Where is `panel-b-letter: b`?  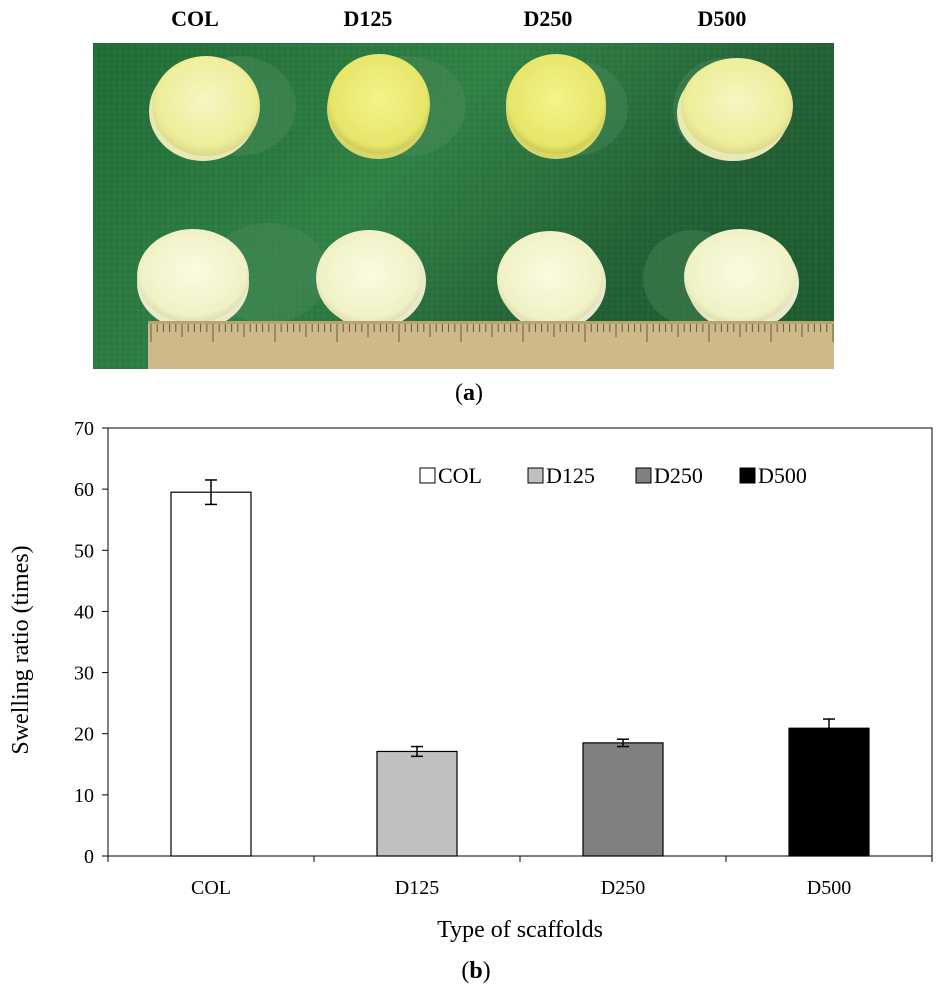
panel-b-letter: b is located at coordinates (476, 971).